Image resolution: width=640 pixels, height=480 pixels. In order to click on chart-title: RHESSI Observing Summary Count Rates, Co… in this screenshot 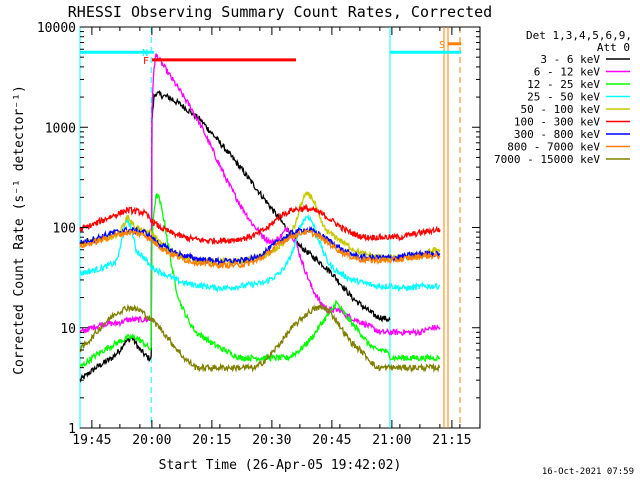, I will do `click(280, 12)`.